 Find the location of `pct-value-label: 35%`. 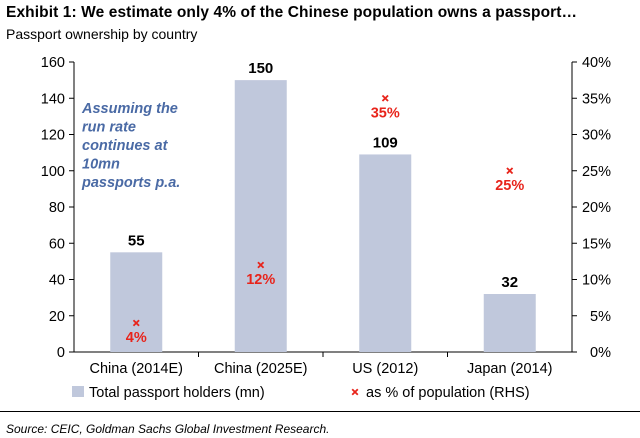

pct-value-label: 35% is located at coordinates (385, 113).